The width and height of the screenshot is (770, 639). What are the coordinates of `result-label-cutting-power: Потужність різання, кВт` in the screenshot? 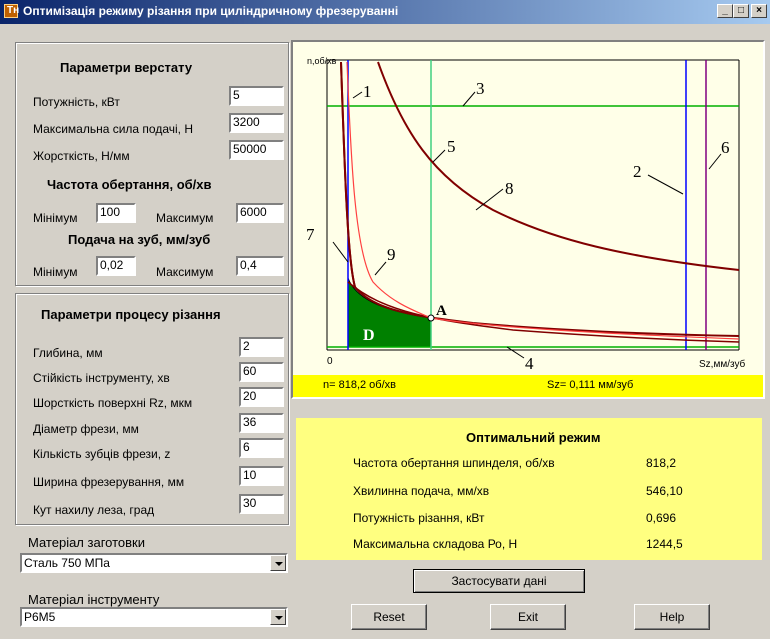 It's located at (419, 518).